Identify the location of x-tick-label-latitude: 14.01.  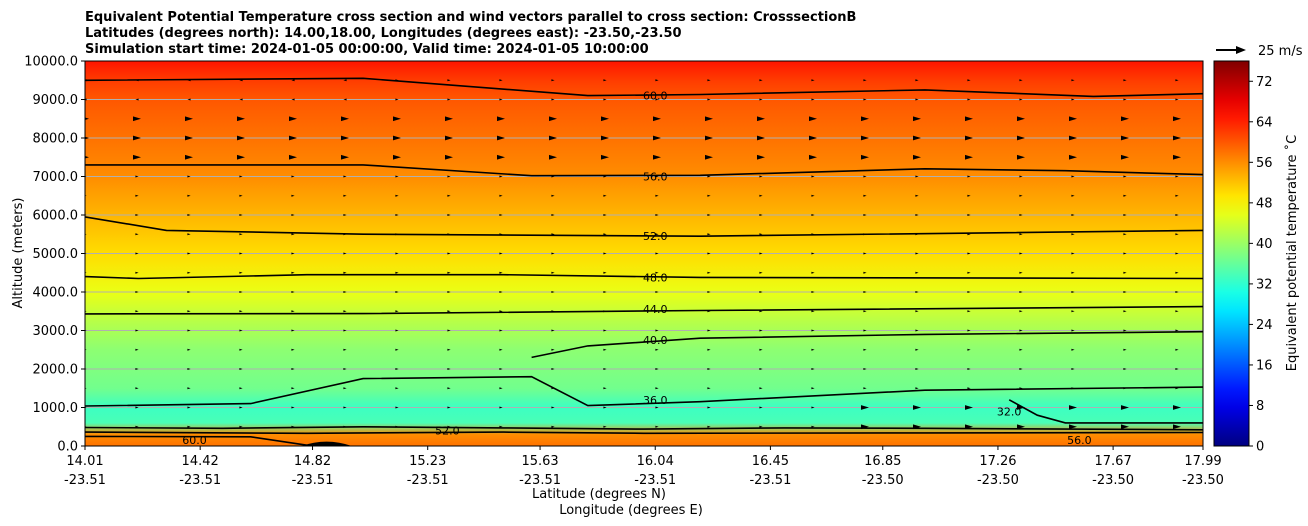
(84, 461).